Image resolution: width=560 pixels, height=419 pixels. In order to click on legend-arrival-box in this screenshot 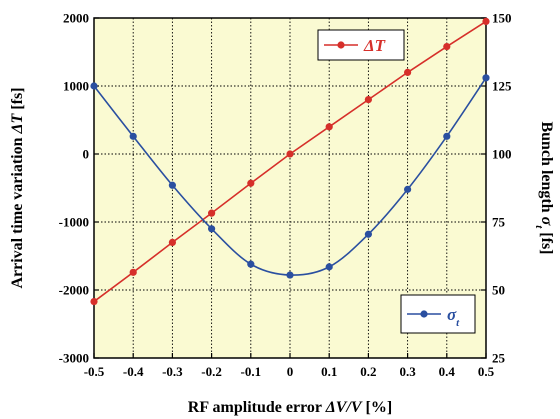, I will do `click(361, 45)`.